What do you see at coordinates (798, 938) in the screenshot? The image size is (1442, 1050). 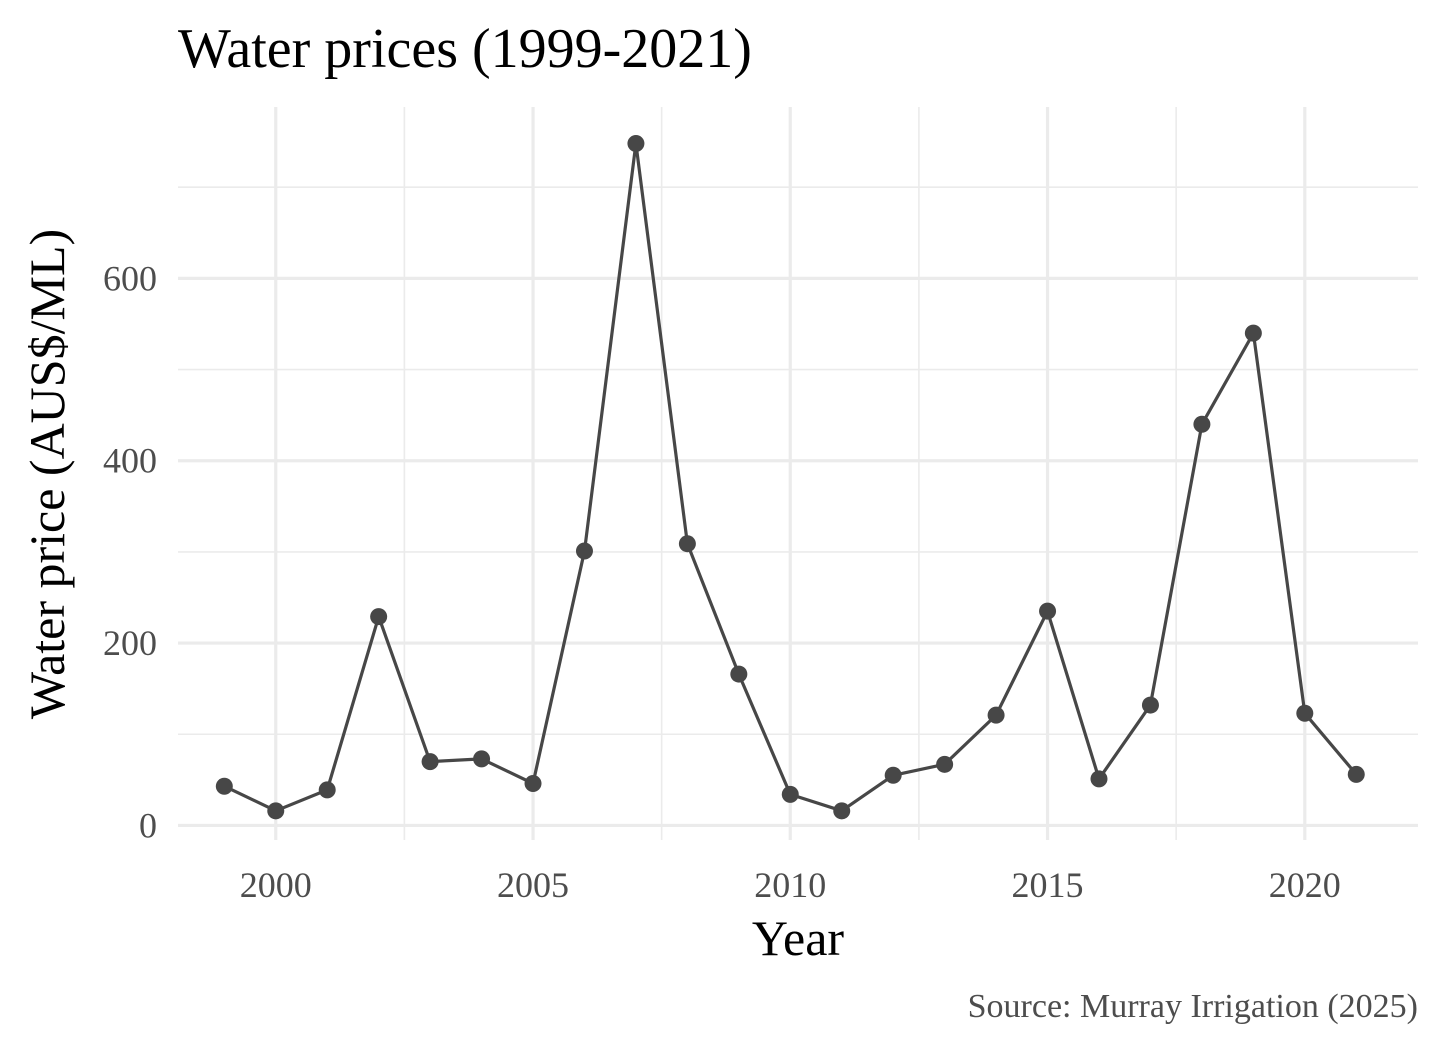 I see `x-axis-title: Year` at bounding box center [798, 938].